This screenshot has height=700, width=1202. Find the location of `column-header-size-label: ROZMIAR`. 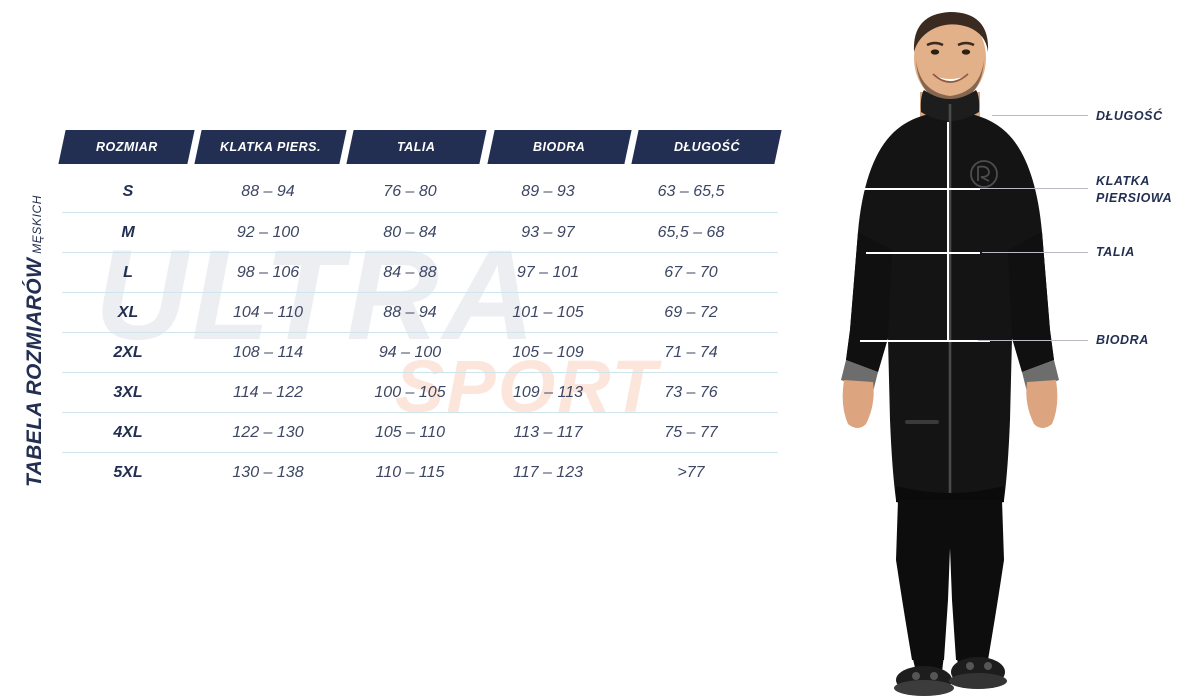

column-header-size-label: ROZMIAR is located at coordinates (126, 147).